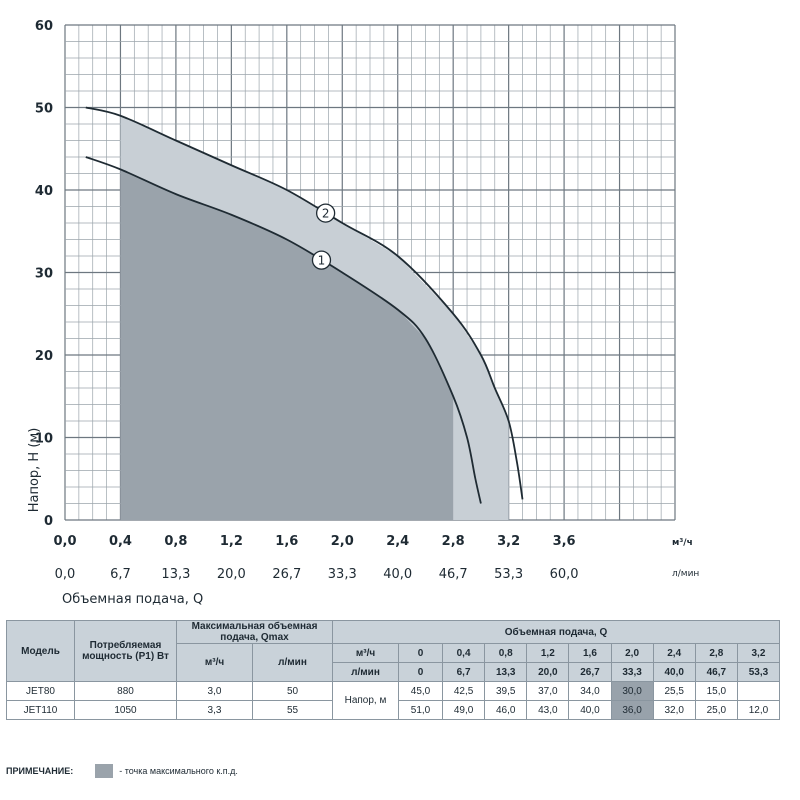 The width and height of the screenshot is (800, 800). What do you see at coordinates (214, 662) in the screenshot?
I see `header-qmax-m3h: м³/ч` at bounding box center [214, 662].